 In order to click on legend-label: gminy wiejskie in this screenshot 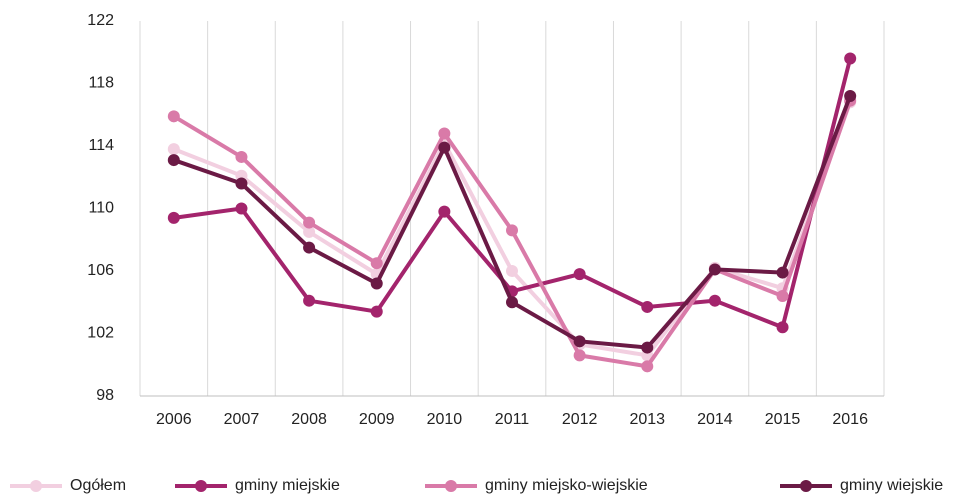, I will do `click(891, 485)`.